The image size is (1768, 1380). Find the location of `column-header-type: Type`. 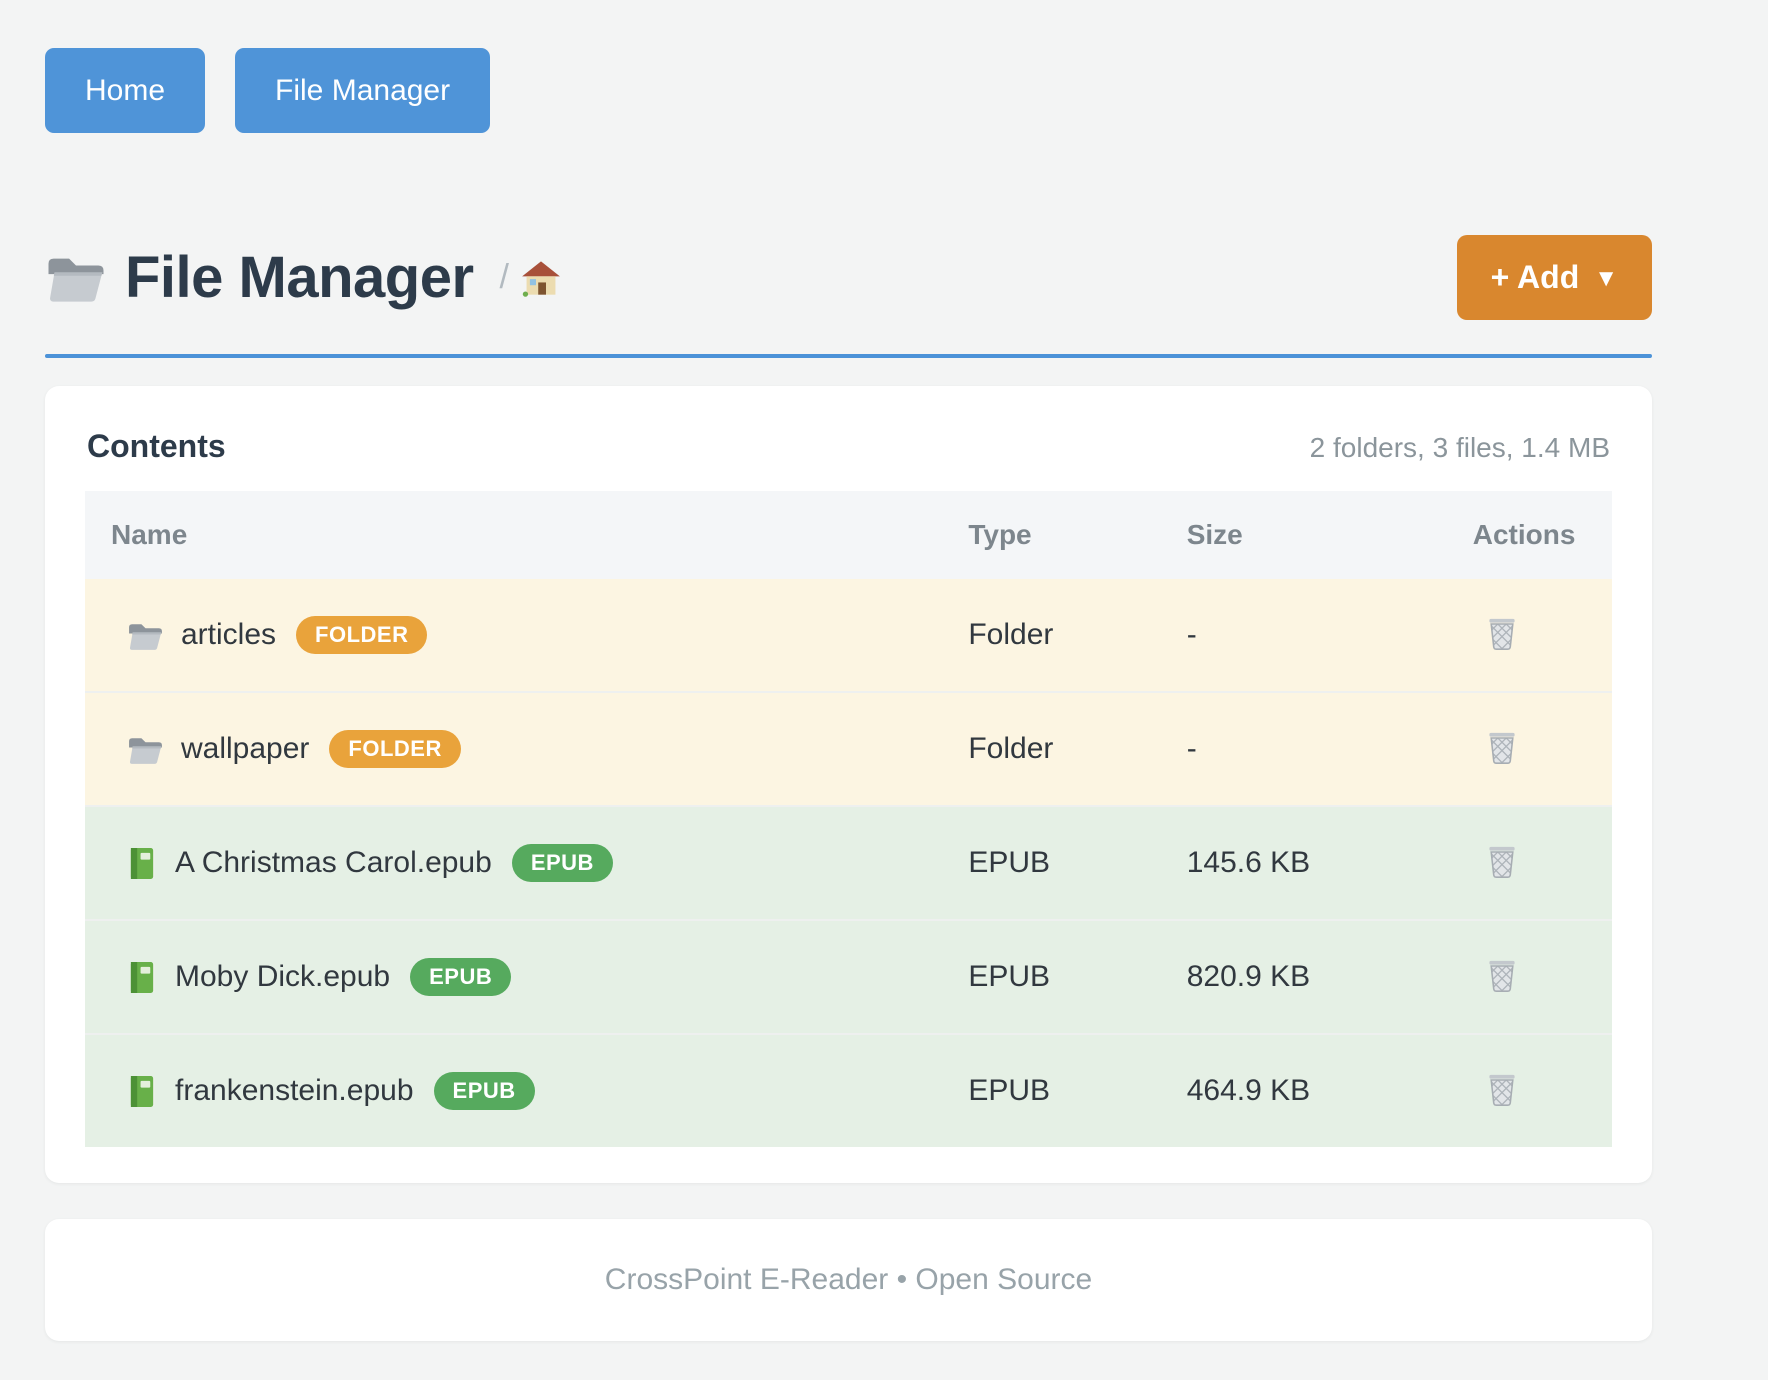

column-header-type: Type is located at coordinates (1061, 535).